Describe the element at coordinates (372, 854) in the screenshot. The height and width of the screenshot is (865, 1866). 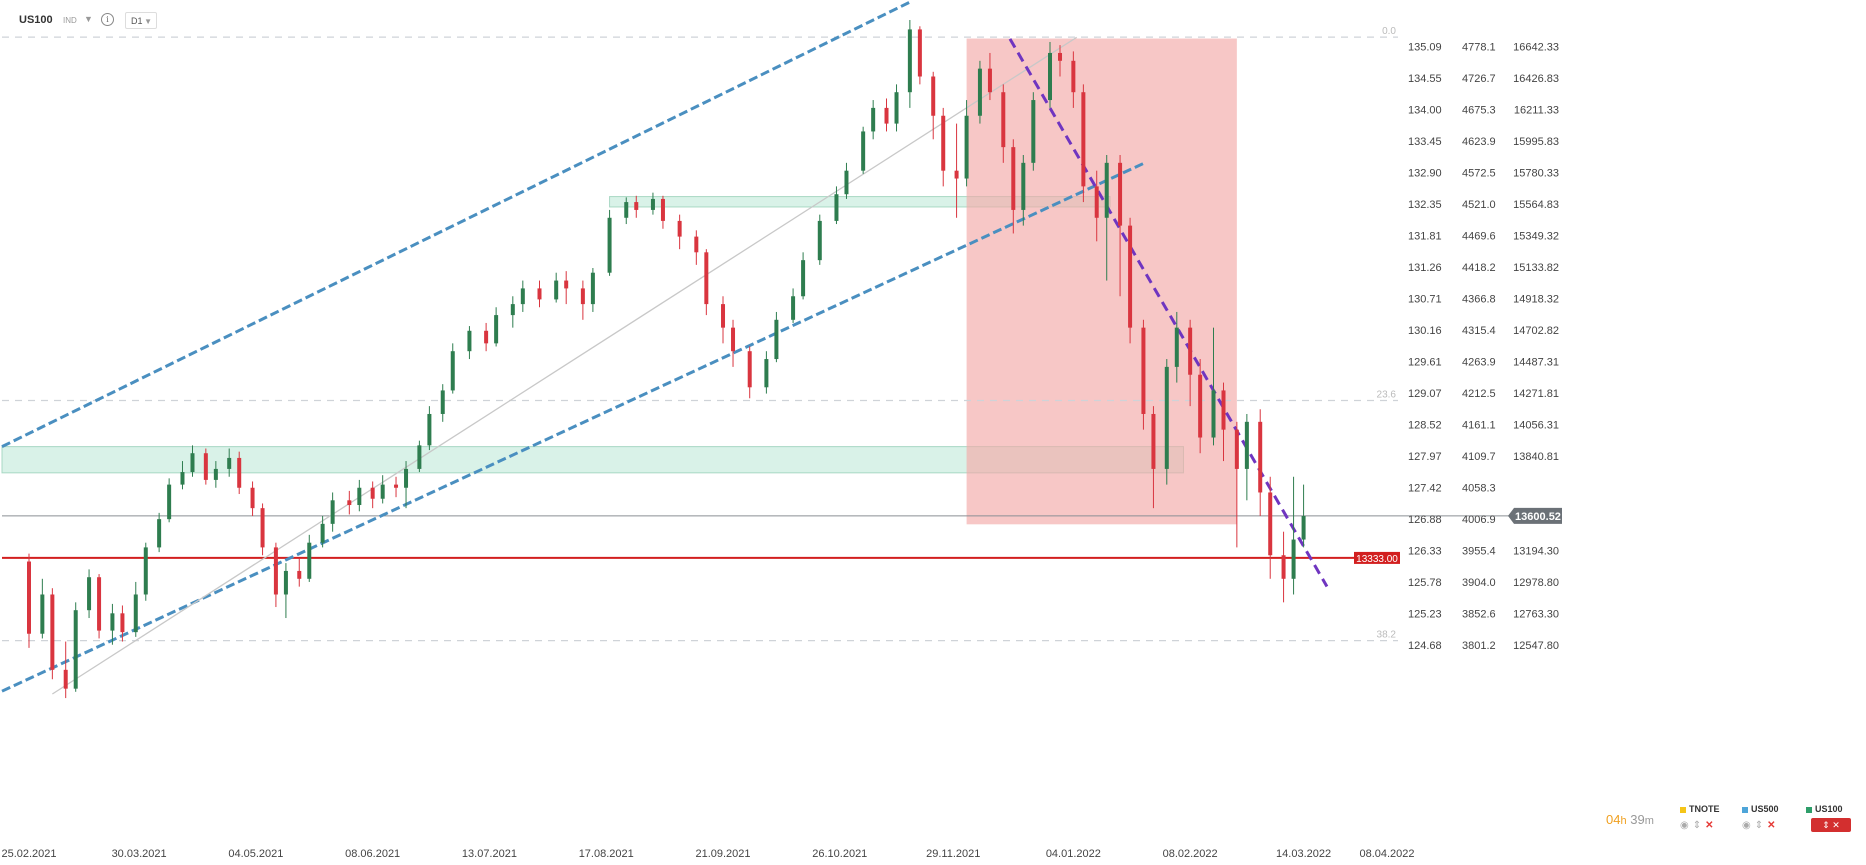
I see `x-axis-date-label: 08.06.2021` at that location.